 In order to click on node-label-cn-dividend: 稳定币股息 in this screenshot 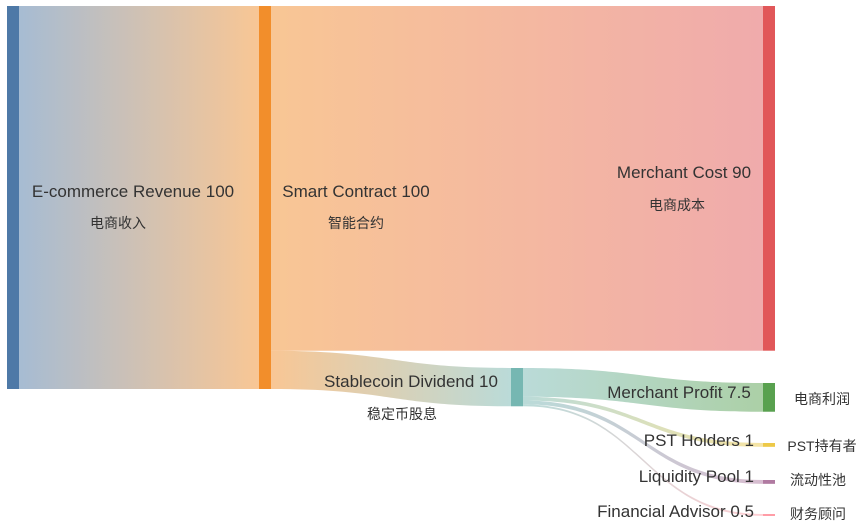, I will do `click(402, 414)`.